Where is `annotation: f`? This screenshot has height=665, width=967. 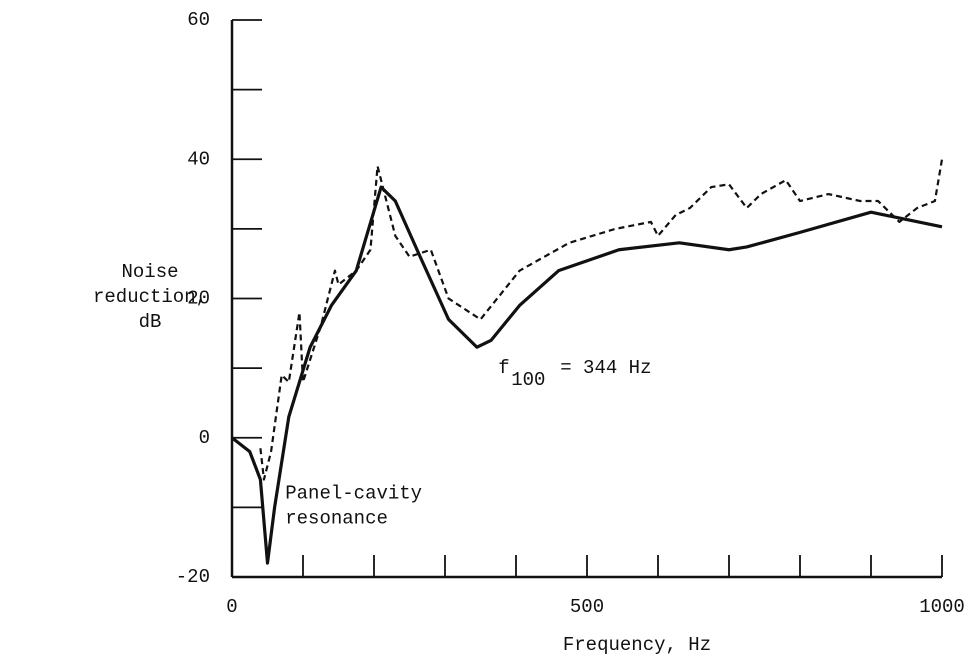 annotation: f is located at coordinates (503, 368).